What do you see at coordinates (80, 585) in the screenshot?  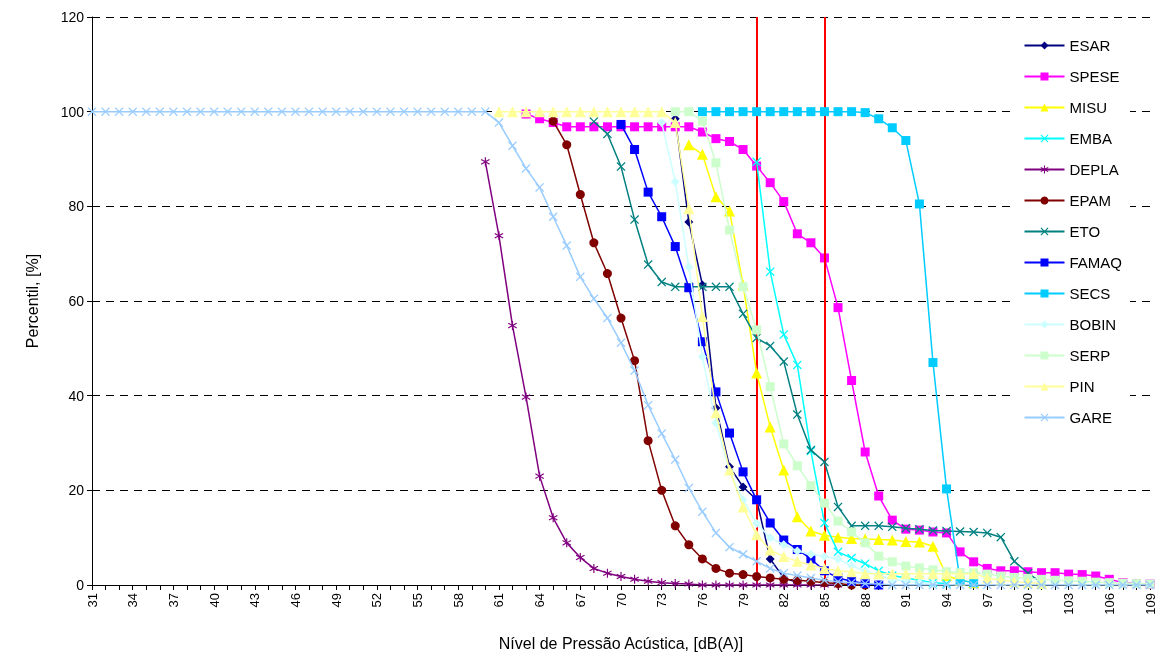 I see `y-tick-label: 0` at bounding box center [80, 585].